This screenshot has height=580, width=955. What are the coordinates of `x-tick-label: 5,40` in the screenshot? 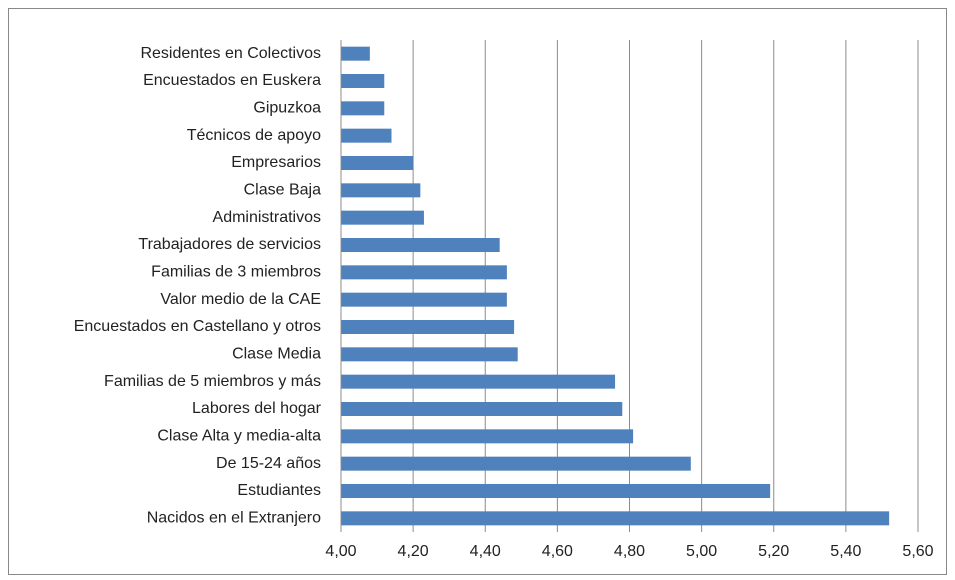 It's located at (845, 551).